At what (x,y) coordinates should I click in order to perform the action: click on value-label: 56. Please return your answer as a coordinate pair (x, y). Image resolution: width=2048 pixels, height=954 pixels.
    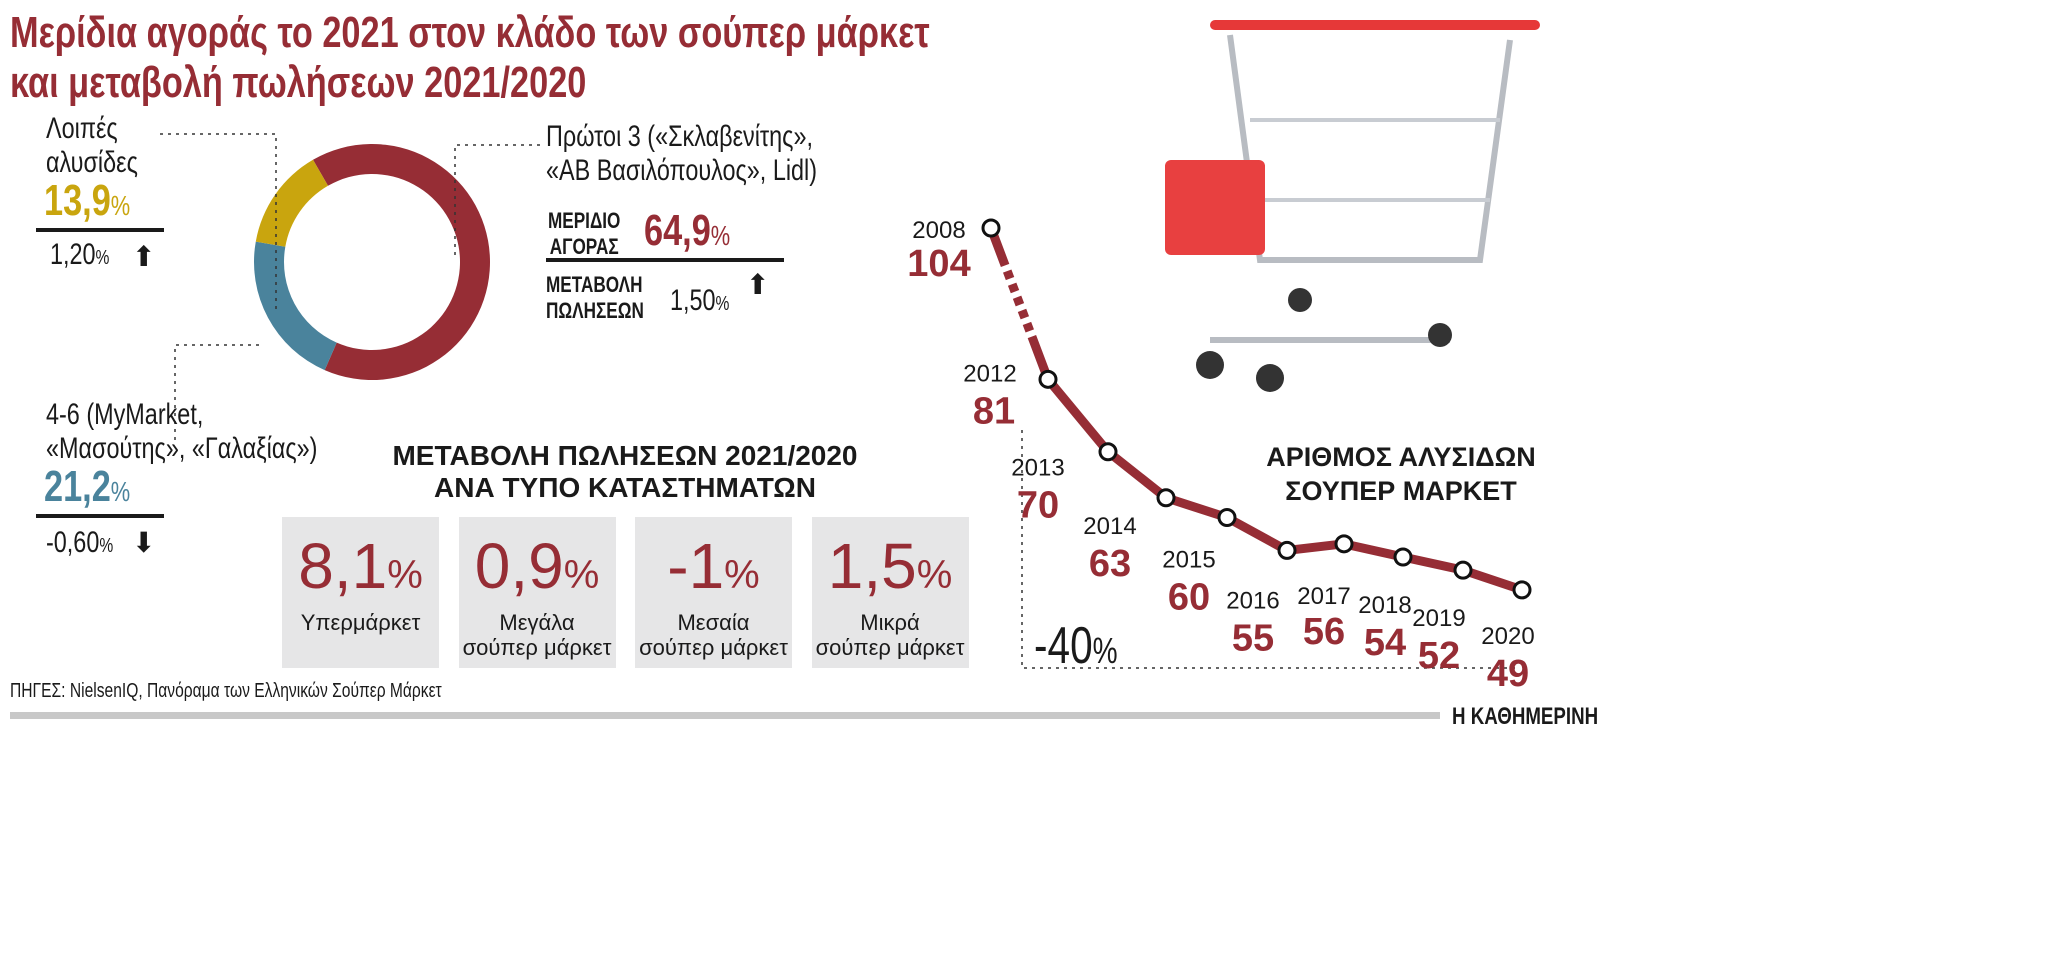
    Looking at the image, I should click on (1324, 632).